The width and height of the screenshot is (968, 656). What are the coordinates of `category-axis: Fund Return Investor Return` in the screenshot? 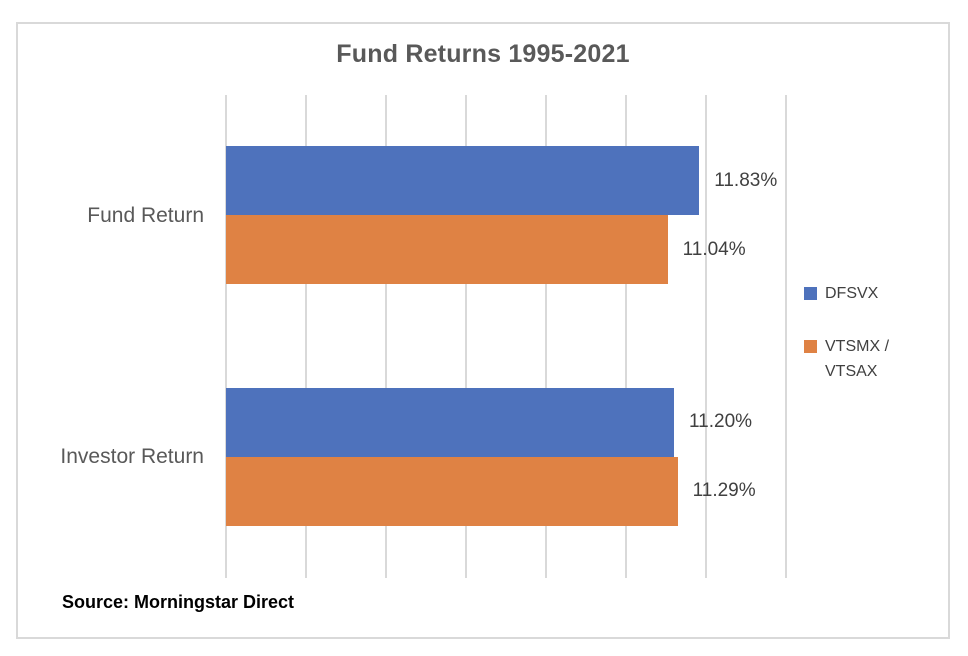 It's located at (114, 336).